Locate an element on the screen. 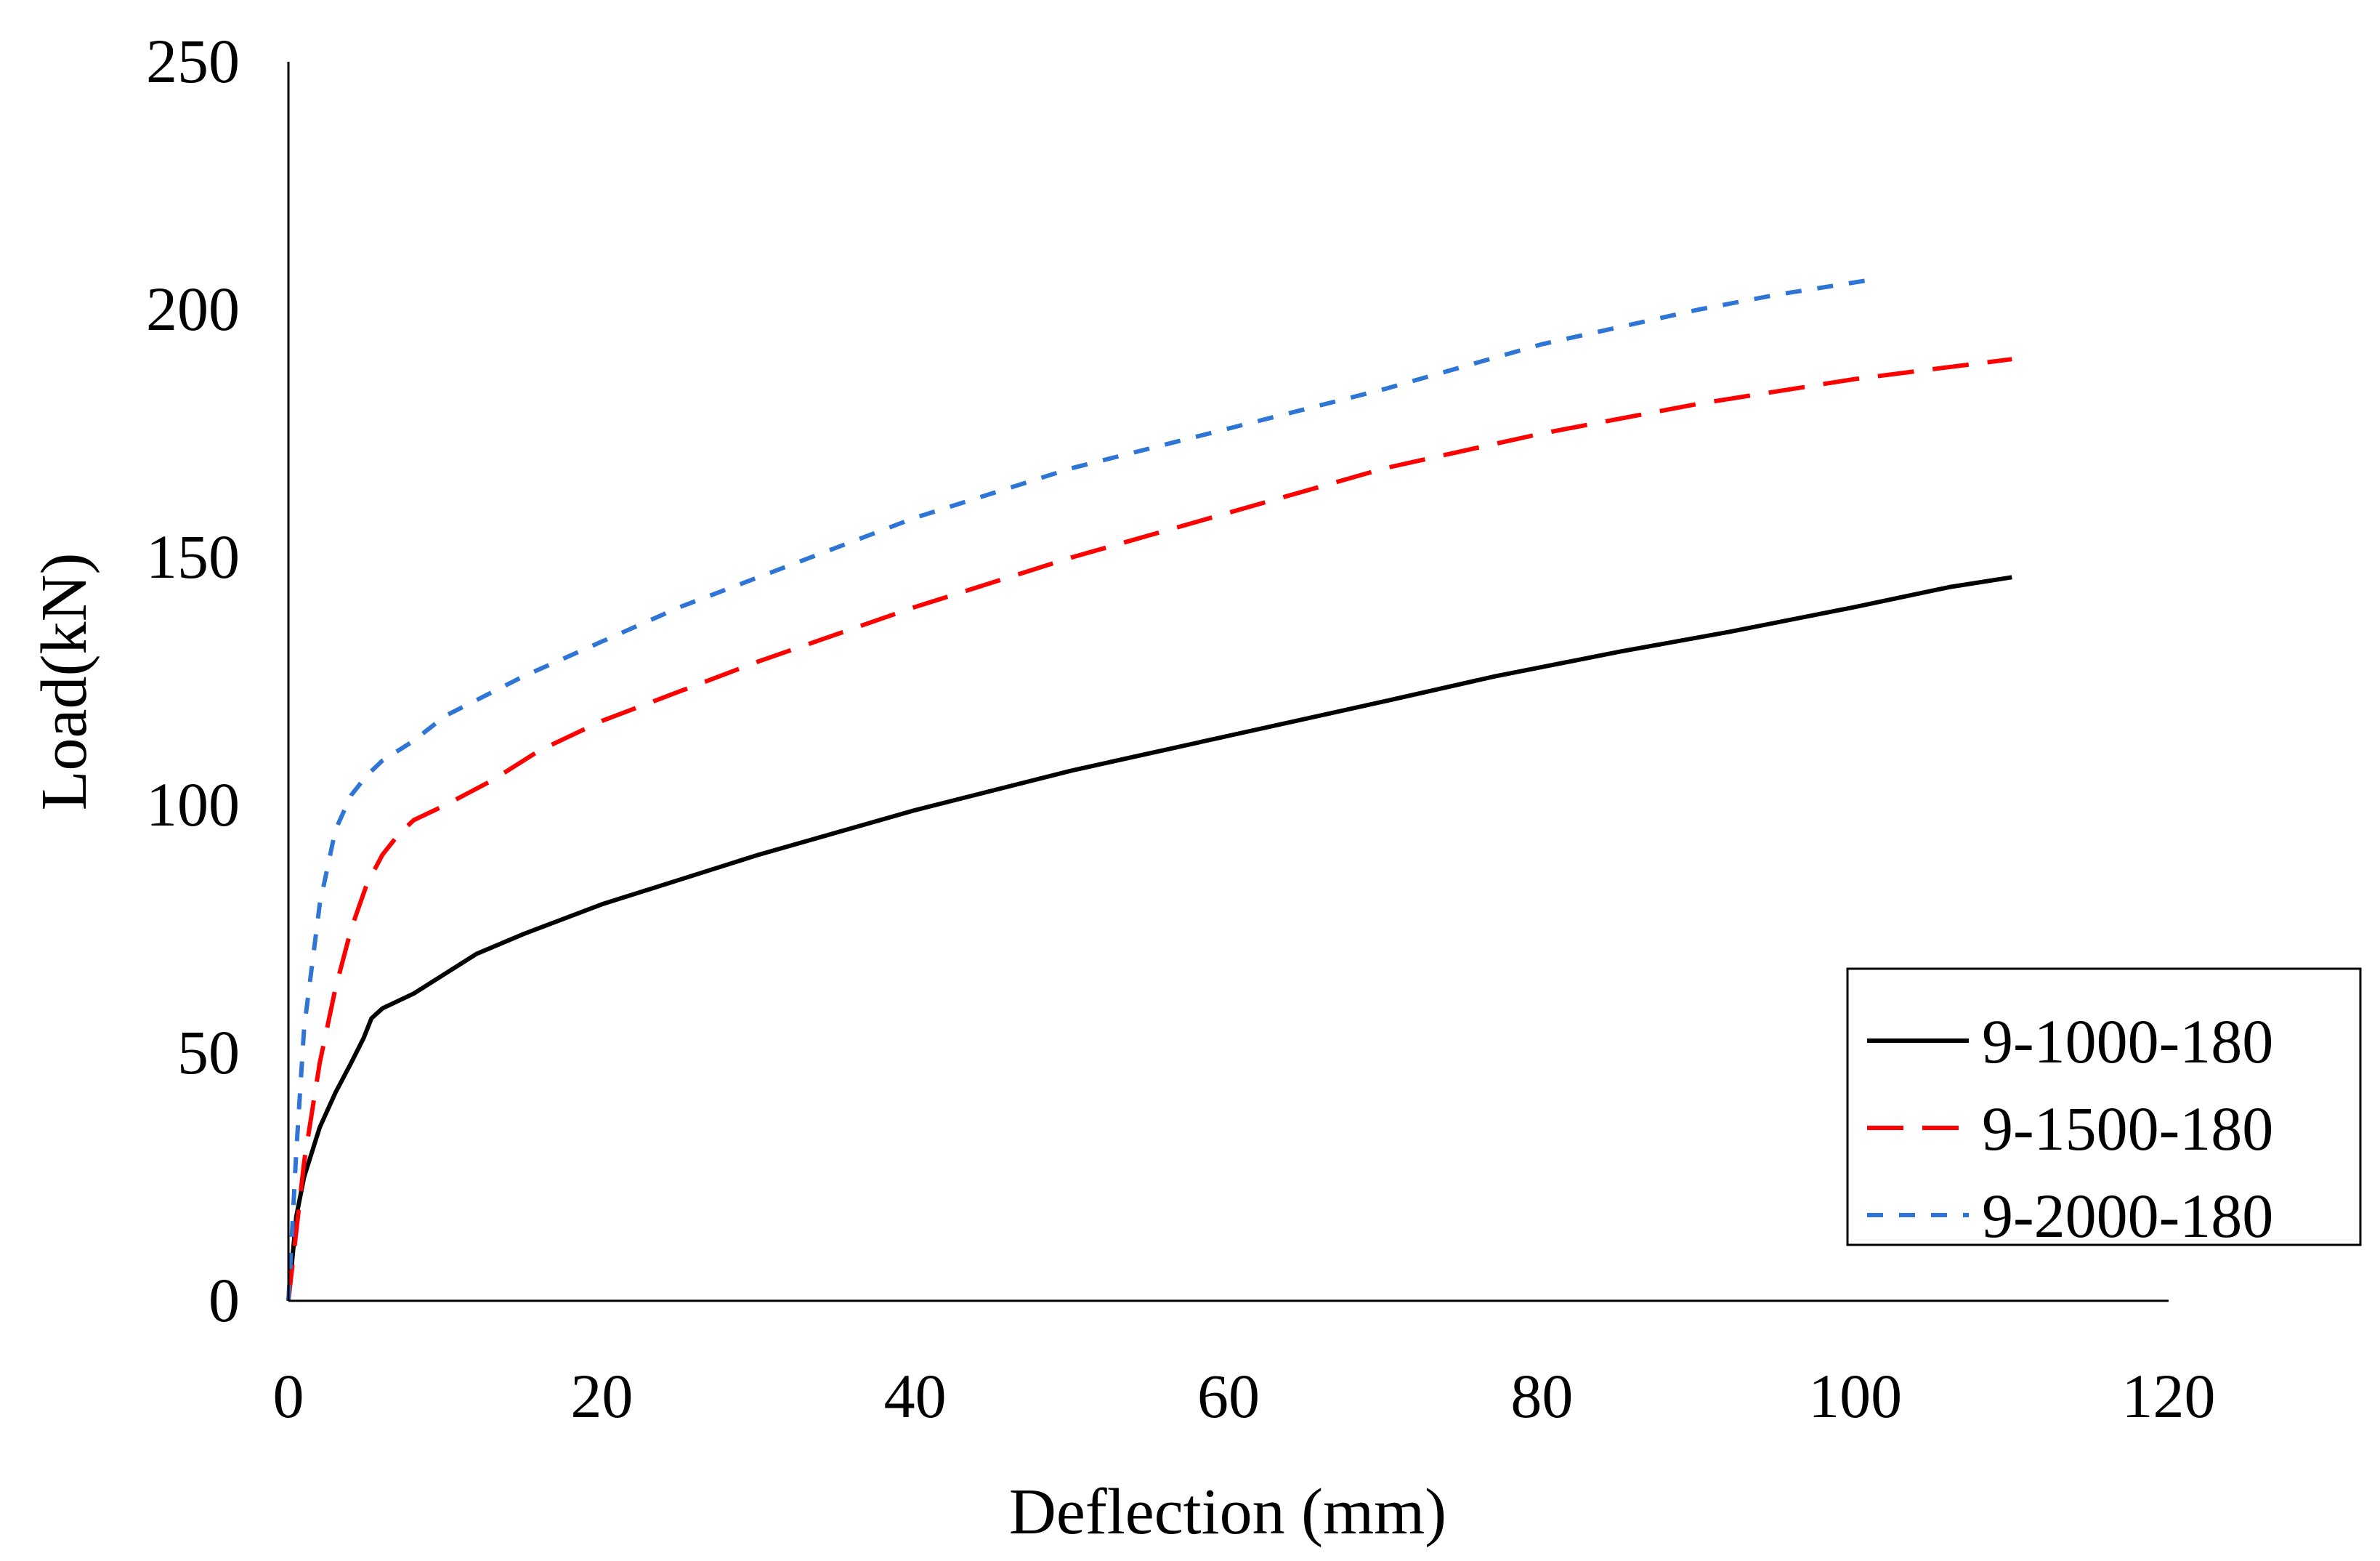 The width and height of the screenshot is (2380, 1561). x-tick-label: 20 is located at coordinates (601, 1396).